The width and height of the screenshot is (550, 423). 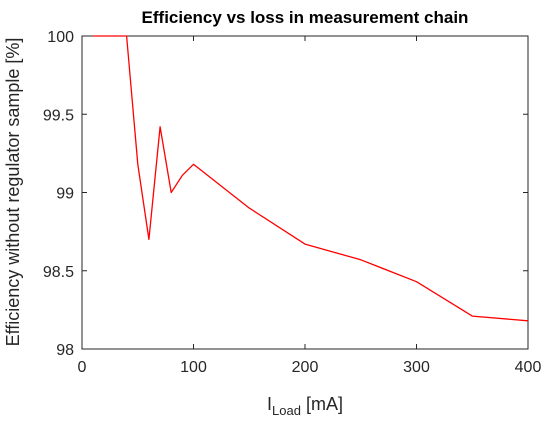 What do you see at coordinates (82, 367) in the screenshot?
I see `x-tick-label: 0` at bounding box center [82, 367].